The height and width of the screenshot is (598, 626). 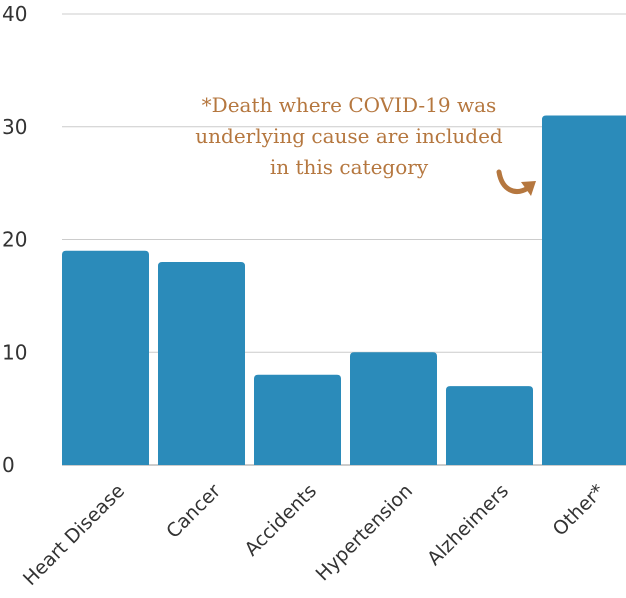 What do you see at coordinates (14, 127) in the screenshot?
I see `y-tick-label: 30` at bounding box center [14, 127].